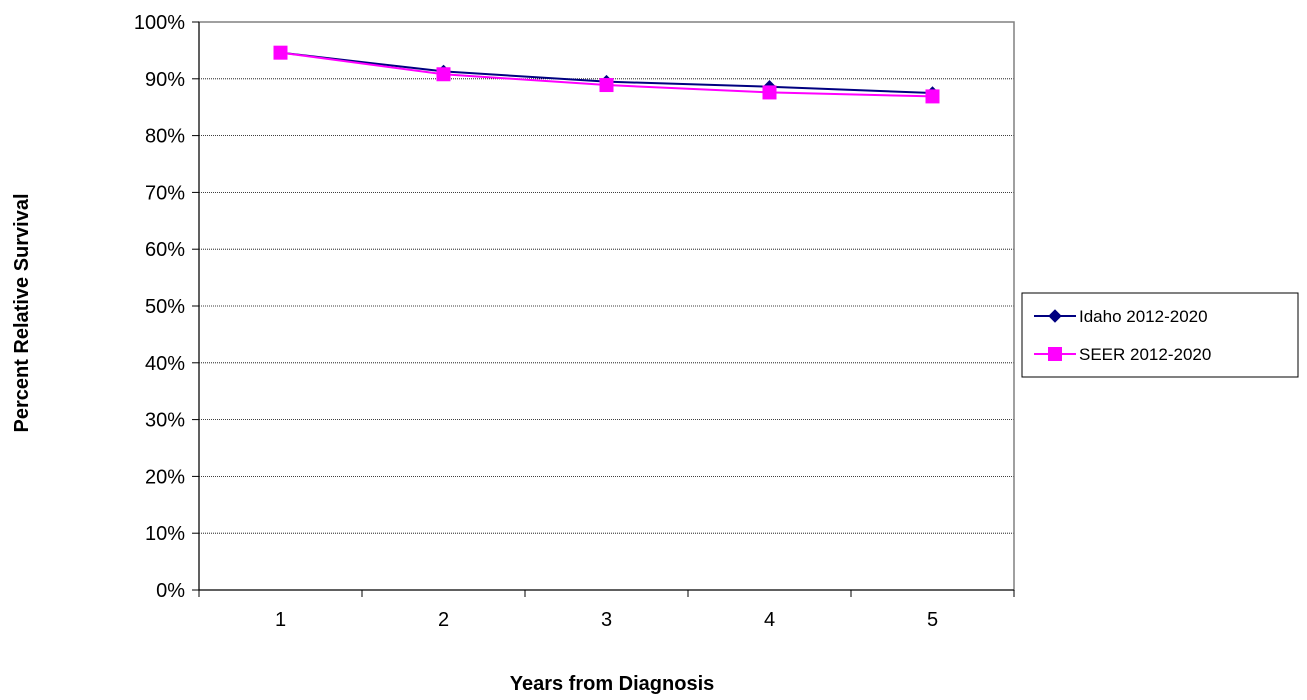 This screenshot has width=1307, height=700. I want to click on y-tick-label: 60%, so click(165, 250).